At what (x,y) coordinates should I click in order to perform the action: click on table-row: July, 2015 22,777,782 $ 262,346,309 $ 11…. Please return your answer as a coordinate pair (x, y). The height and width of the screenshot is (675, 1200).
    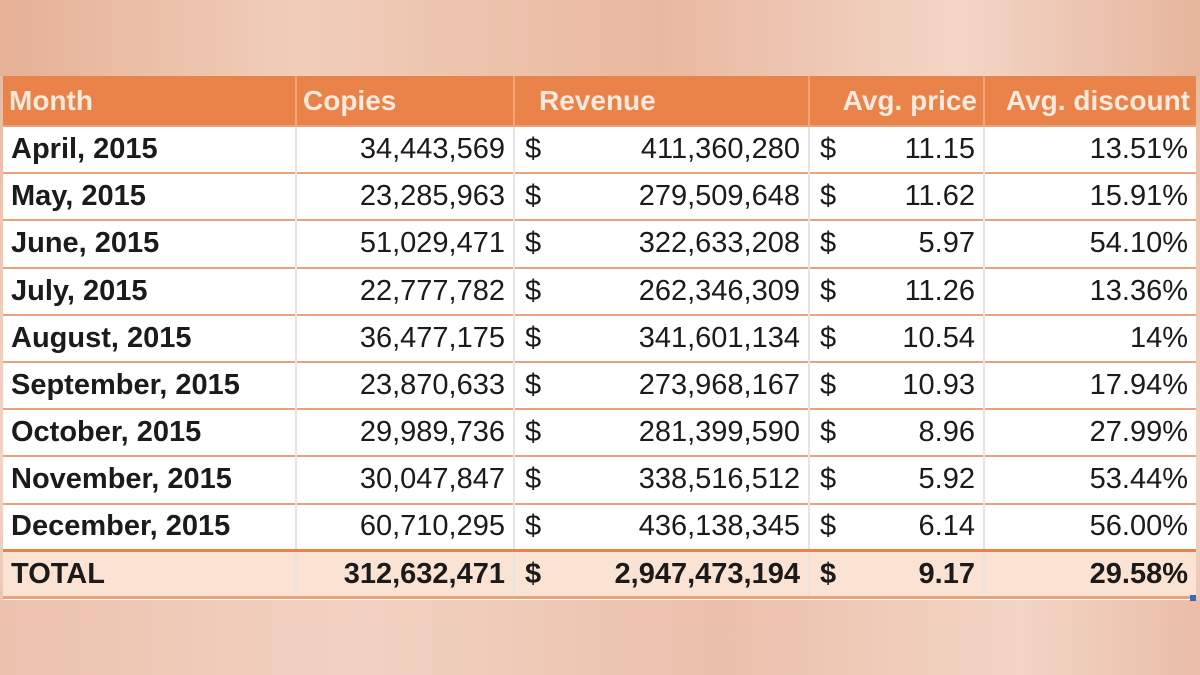
    Looking at the image, I should click on (599, 290).